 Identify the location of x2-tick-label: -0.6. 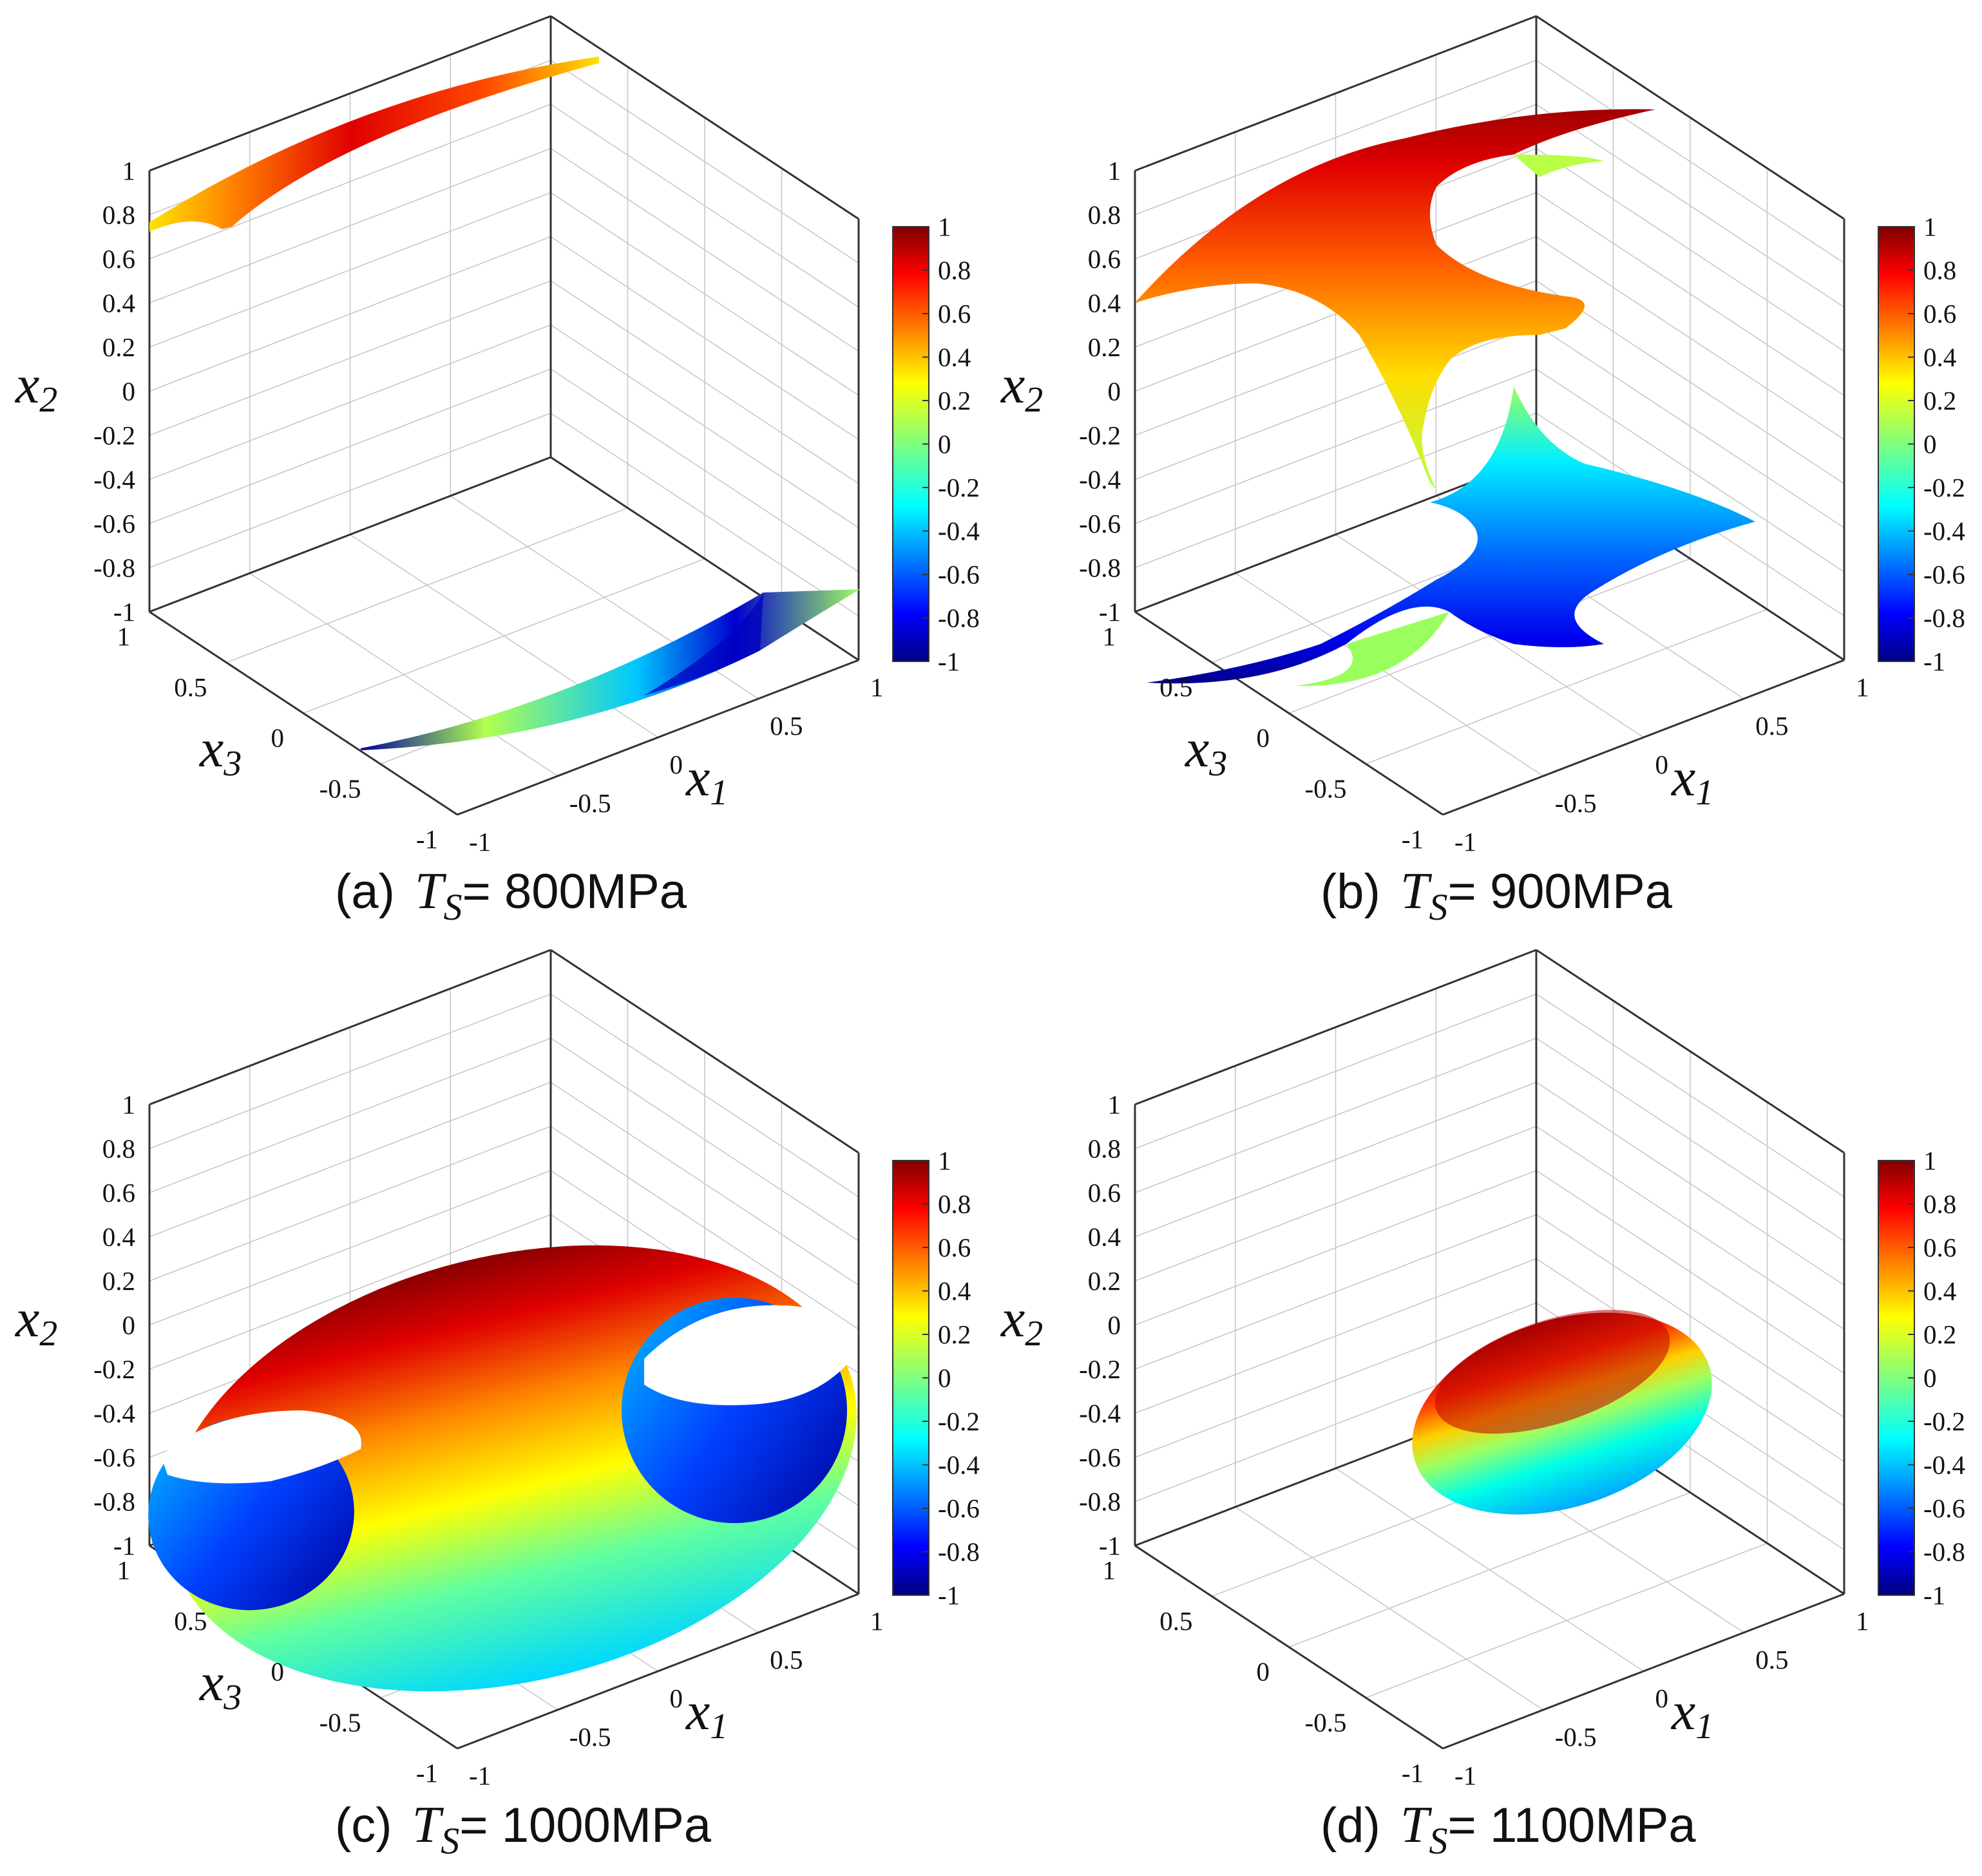
(114, 1457).